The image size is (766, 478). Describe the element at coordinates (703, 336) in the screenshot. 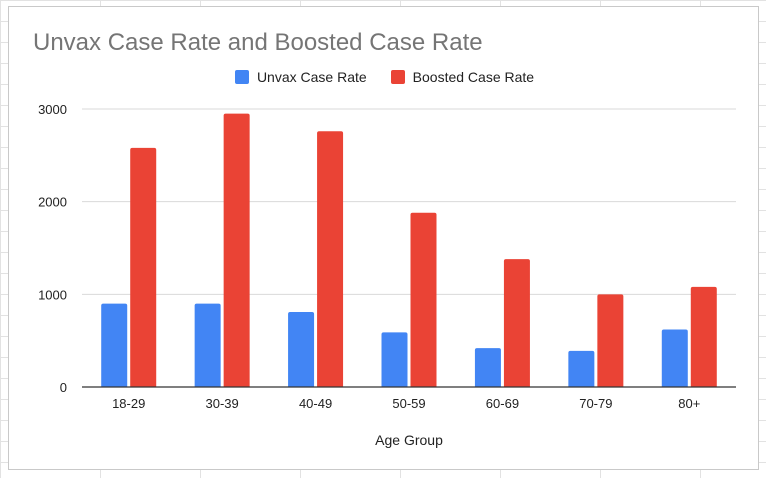

I see `bar-boosted-80+` at that location.